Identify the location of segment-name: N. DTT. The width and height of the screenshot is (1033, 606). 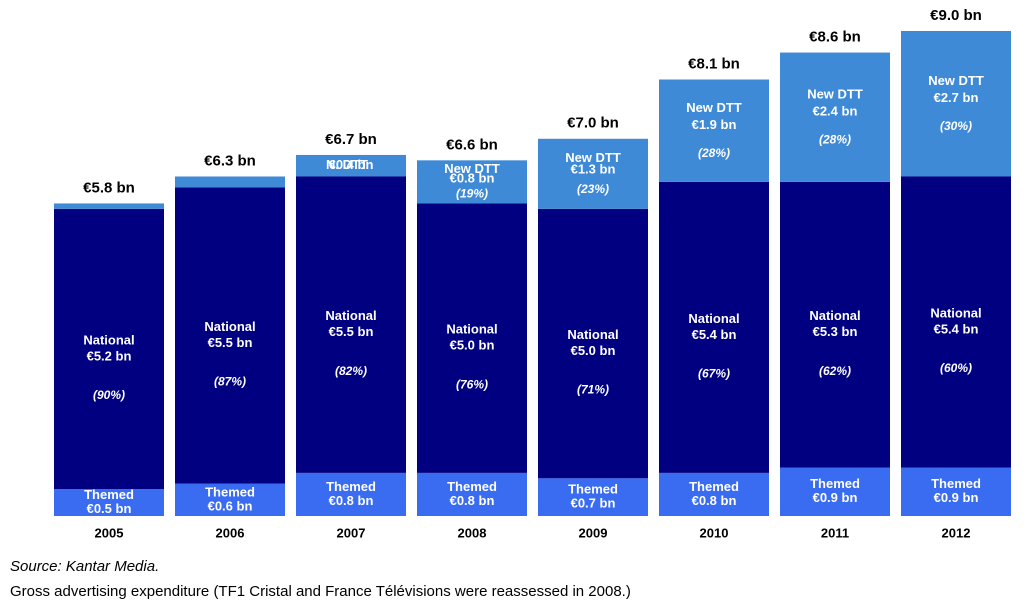
(347, 164).